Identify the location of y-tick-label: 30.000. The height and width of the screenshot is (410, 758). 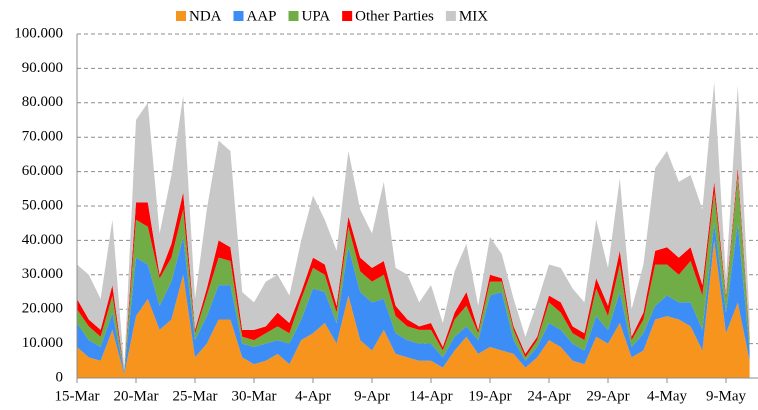
(42, 274).